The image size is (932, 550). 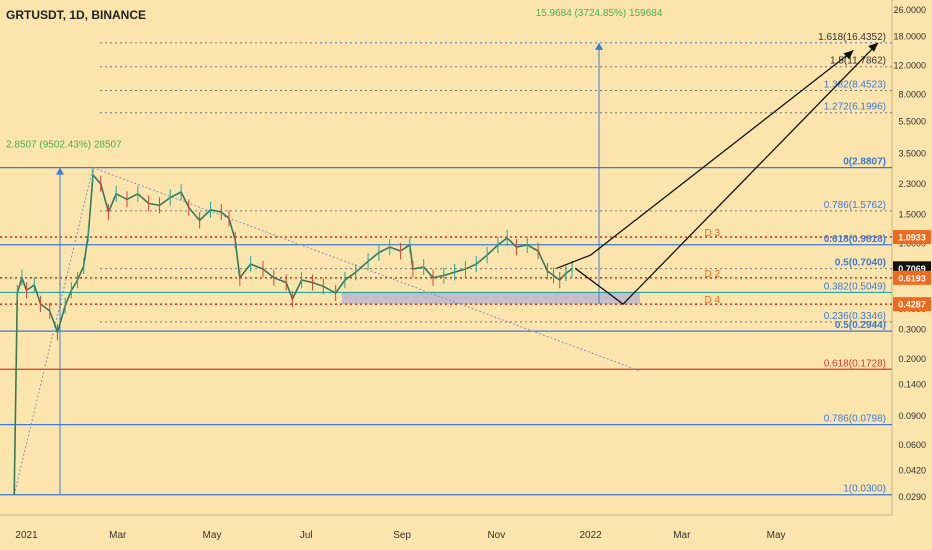 What do you see at coordinates (64, 145) in the screenshot?
I see `measure-1-label: 2.8507 (9502.43%) 28507` at bounding box center [64, 145].